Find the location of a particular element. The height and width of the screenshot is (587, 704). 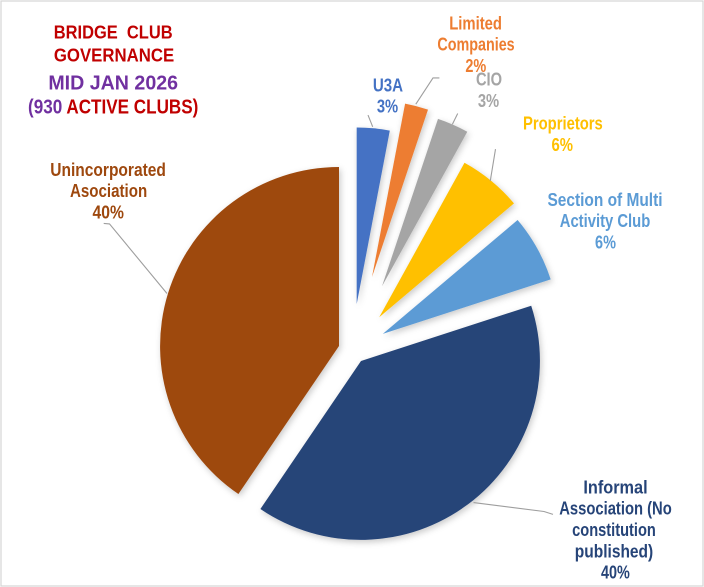

svg-text: MID JAN 2026 is located at coordinates (113, 84).